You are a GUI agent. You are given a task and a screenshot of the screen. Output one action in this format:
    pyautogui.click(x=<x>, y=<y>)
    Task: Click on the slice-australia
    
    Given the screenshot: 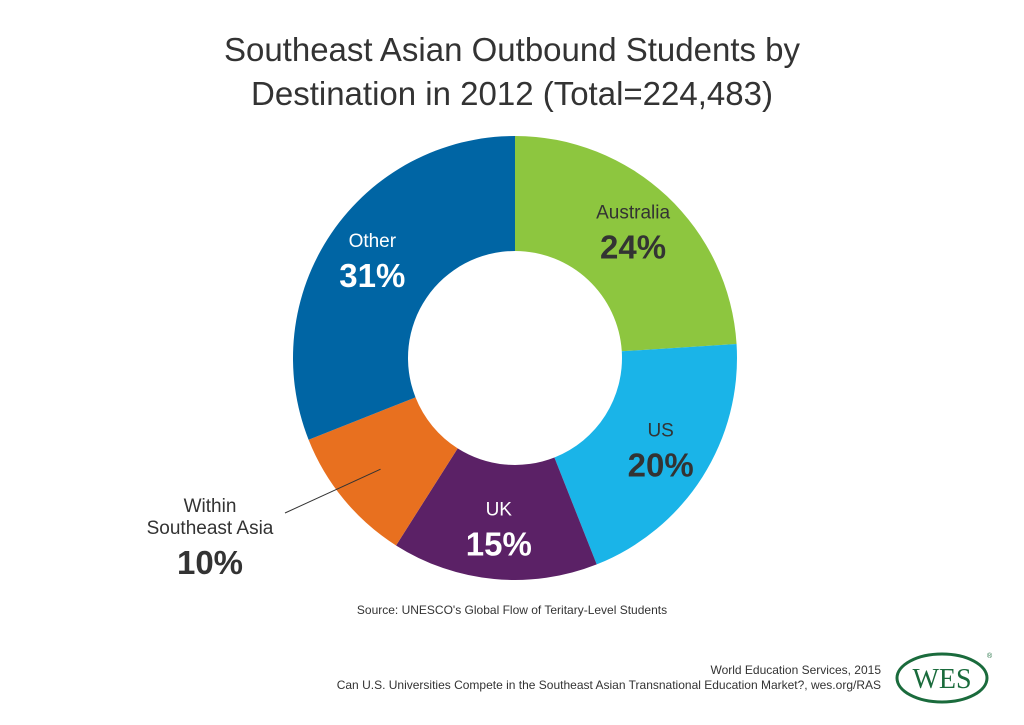 What is the action you would take?
    pyautogui.click(x=626, y=244)
    